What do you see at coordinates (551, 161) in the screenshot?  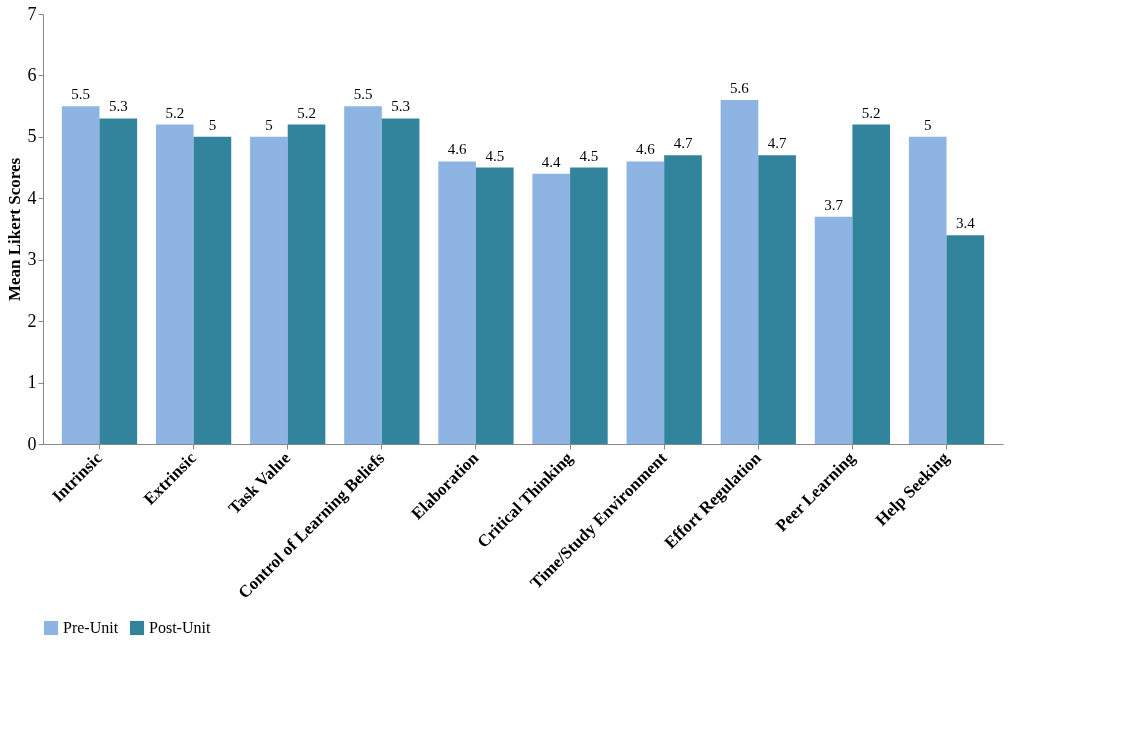 I see `data-label: 4.4` at bounding box center [551, 161].